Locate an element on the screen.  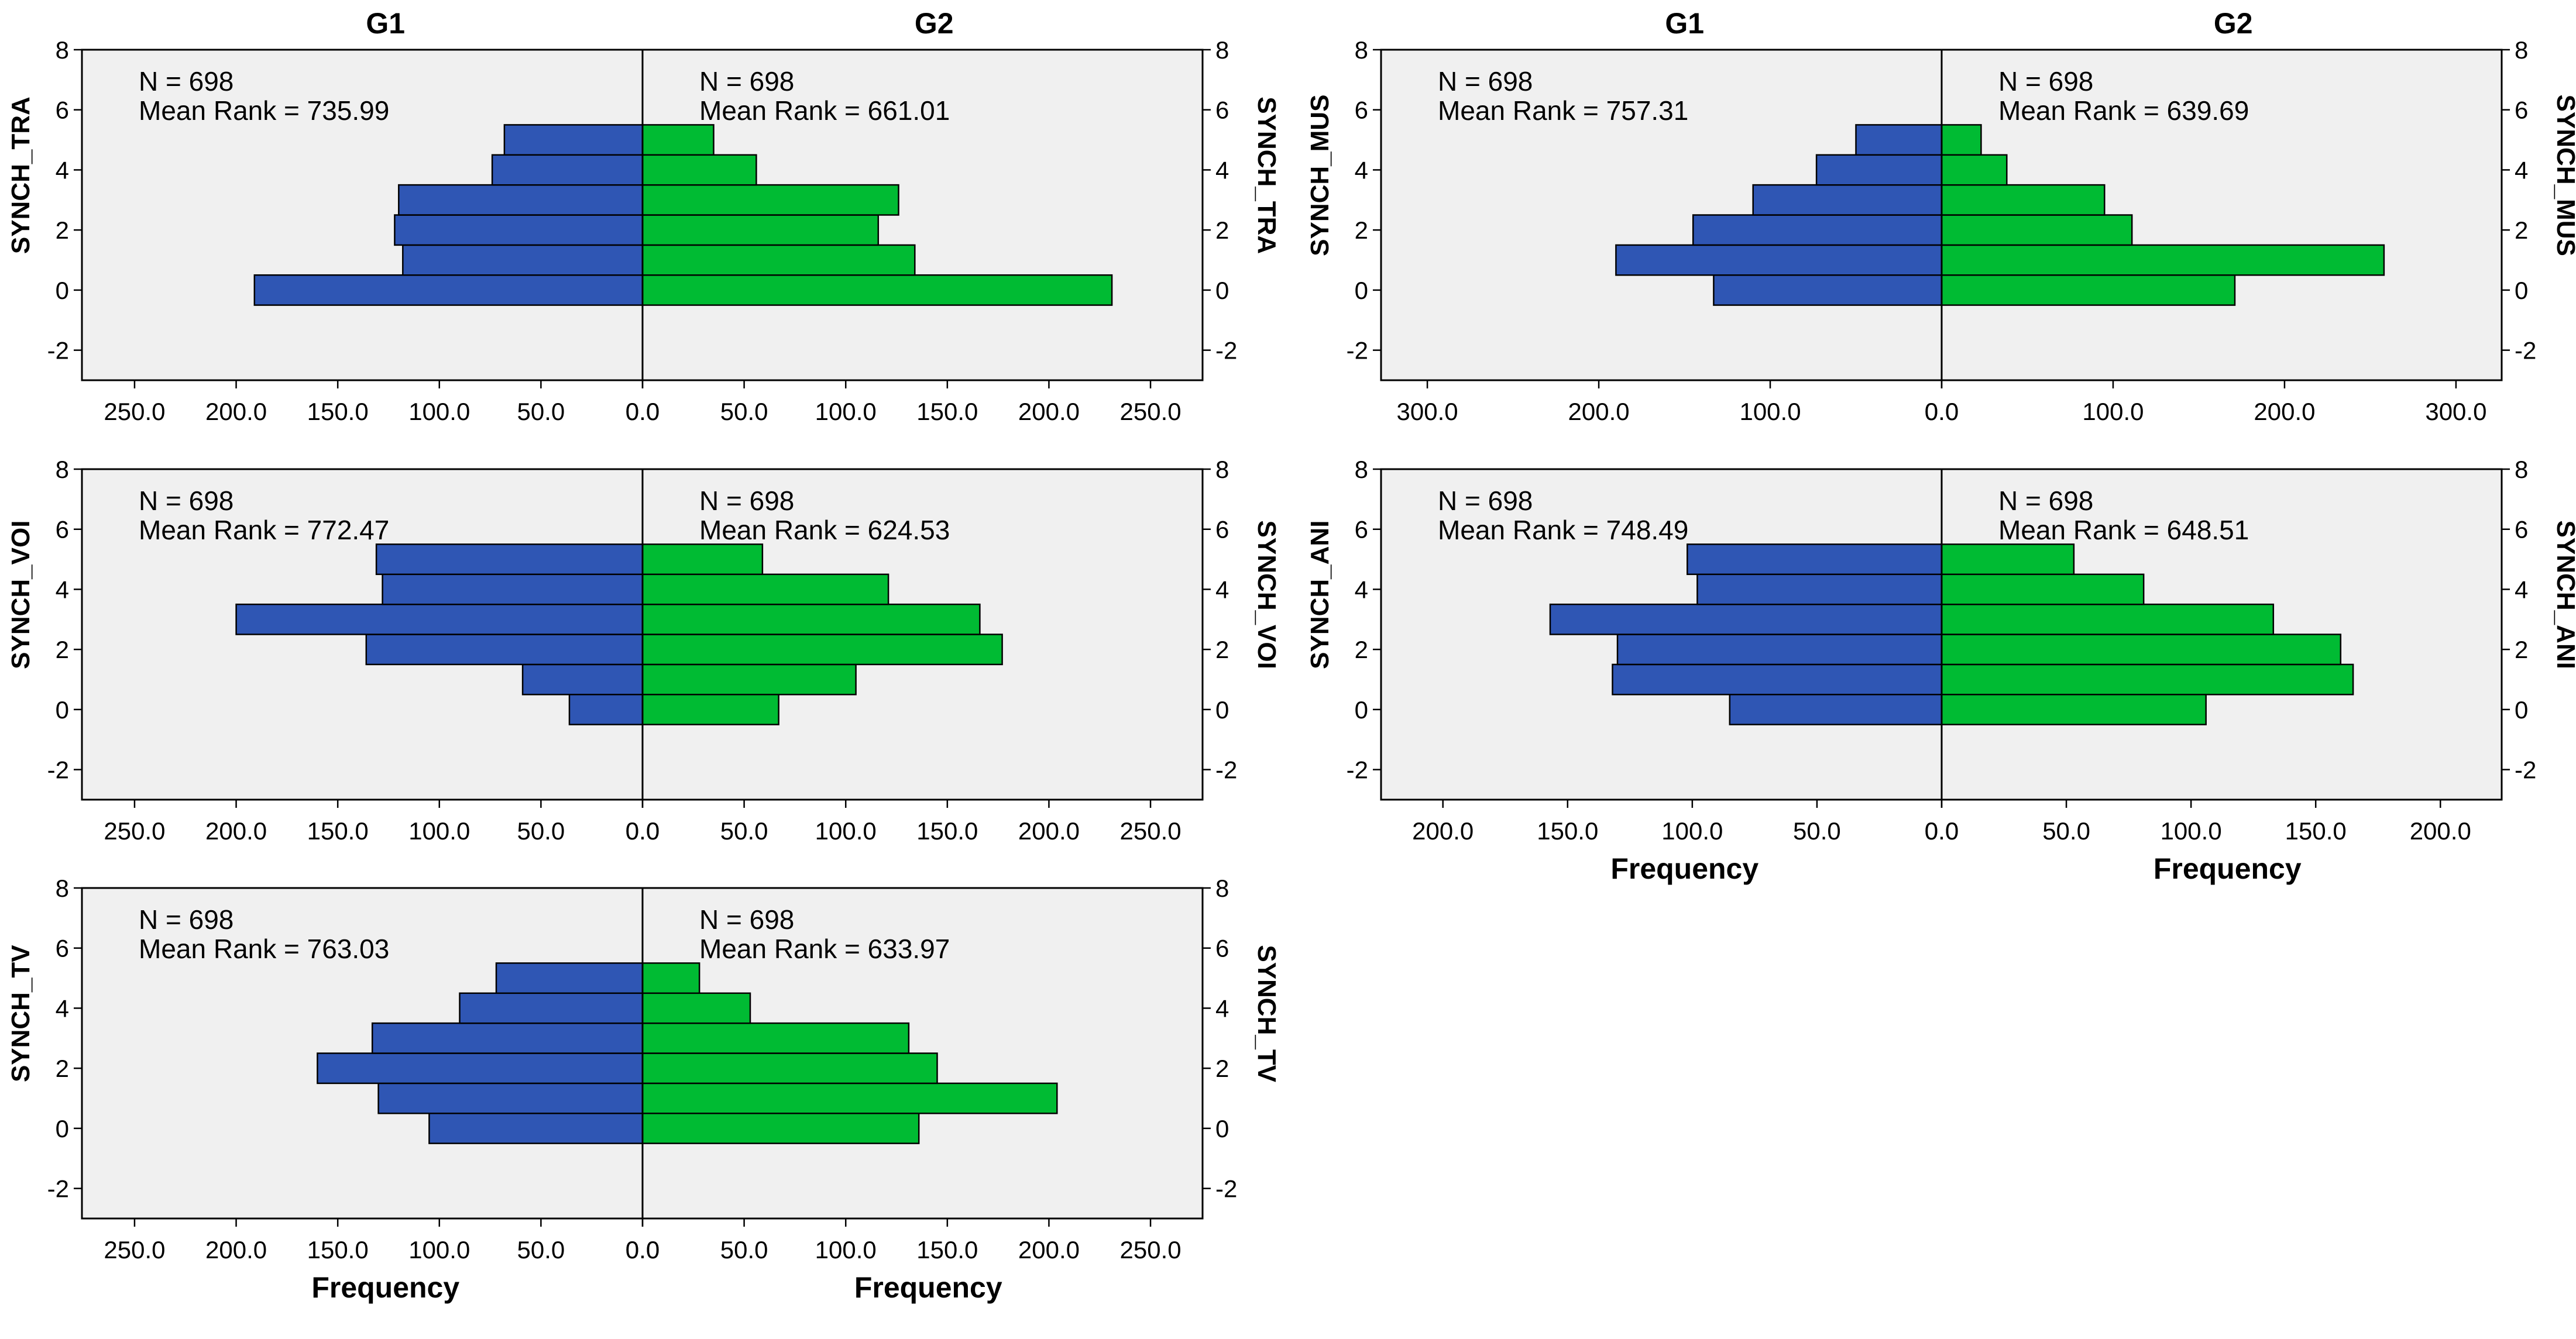
group-title-g1: G1 is located at coordinates (1684, 23).